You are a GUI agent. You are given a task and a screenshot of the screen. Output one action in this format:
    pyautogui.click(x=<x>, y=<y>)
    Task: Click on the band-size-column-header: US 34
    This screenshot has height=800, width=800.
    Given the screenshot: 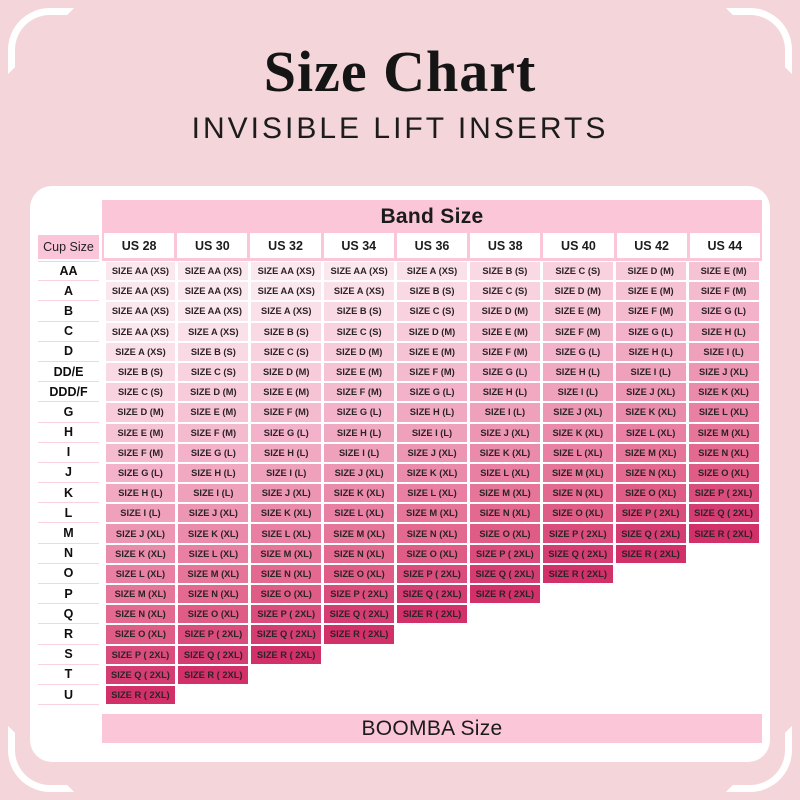 What is the action you would take?
    pyautogui.click(x=358, y=245)
    